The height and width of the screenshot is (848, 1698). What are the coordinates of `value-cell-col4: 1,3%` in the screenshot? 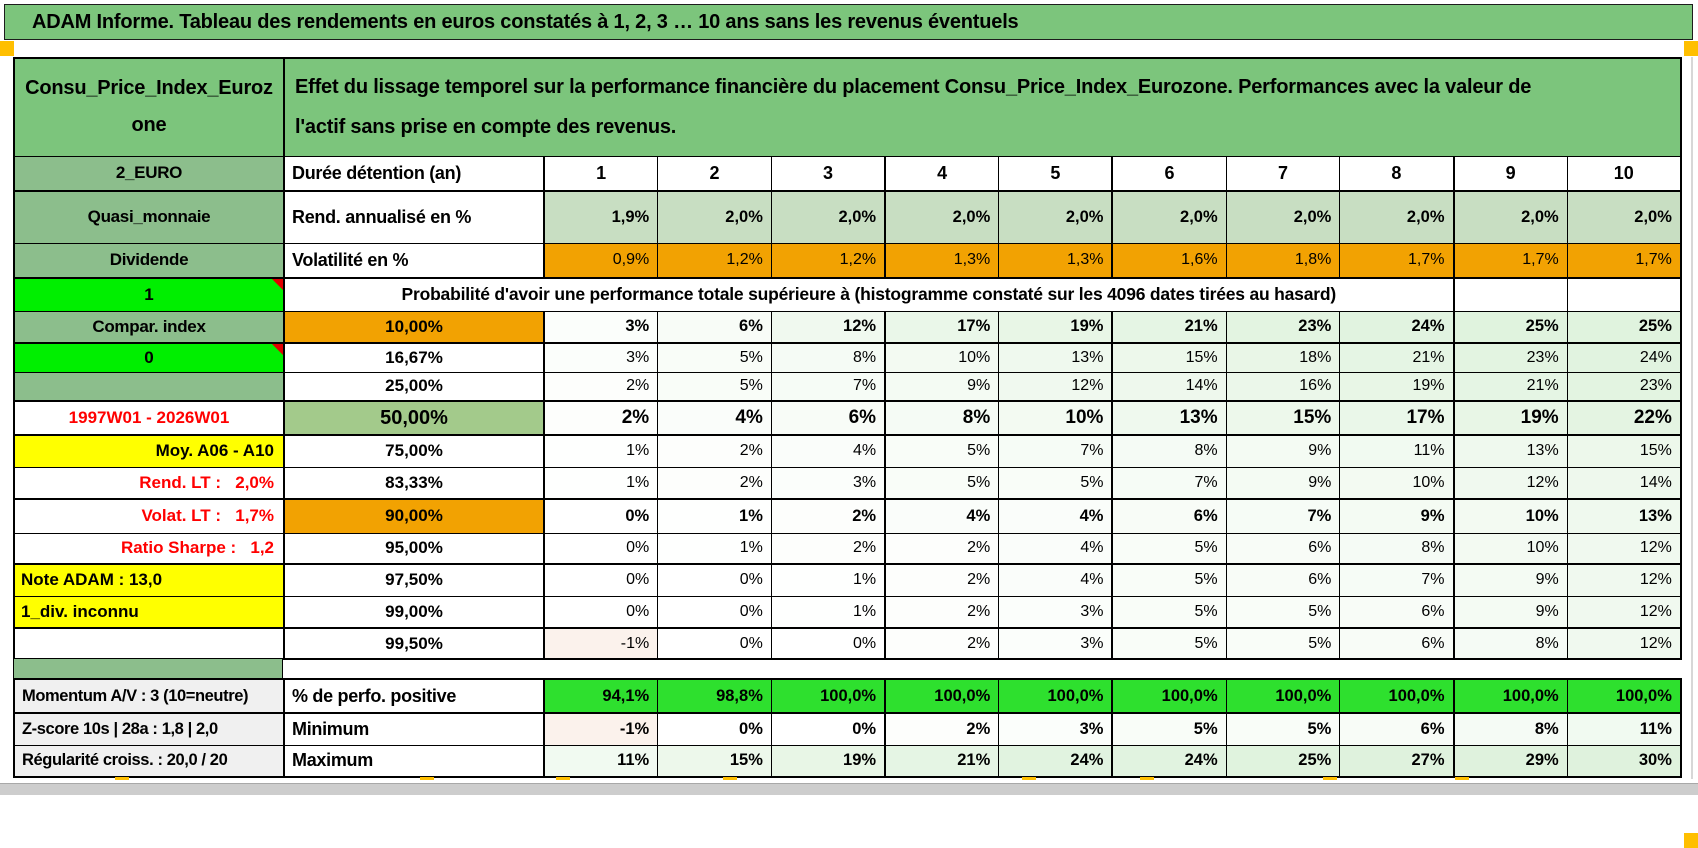 It's located at (942, 260).